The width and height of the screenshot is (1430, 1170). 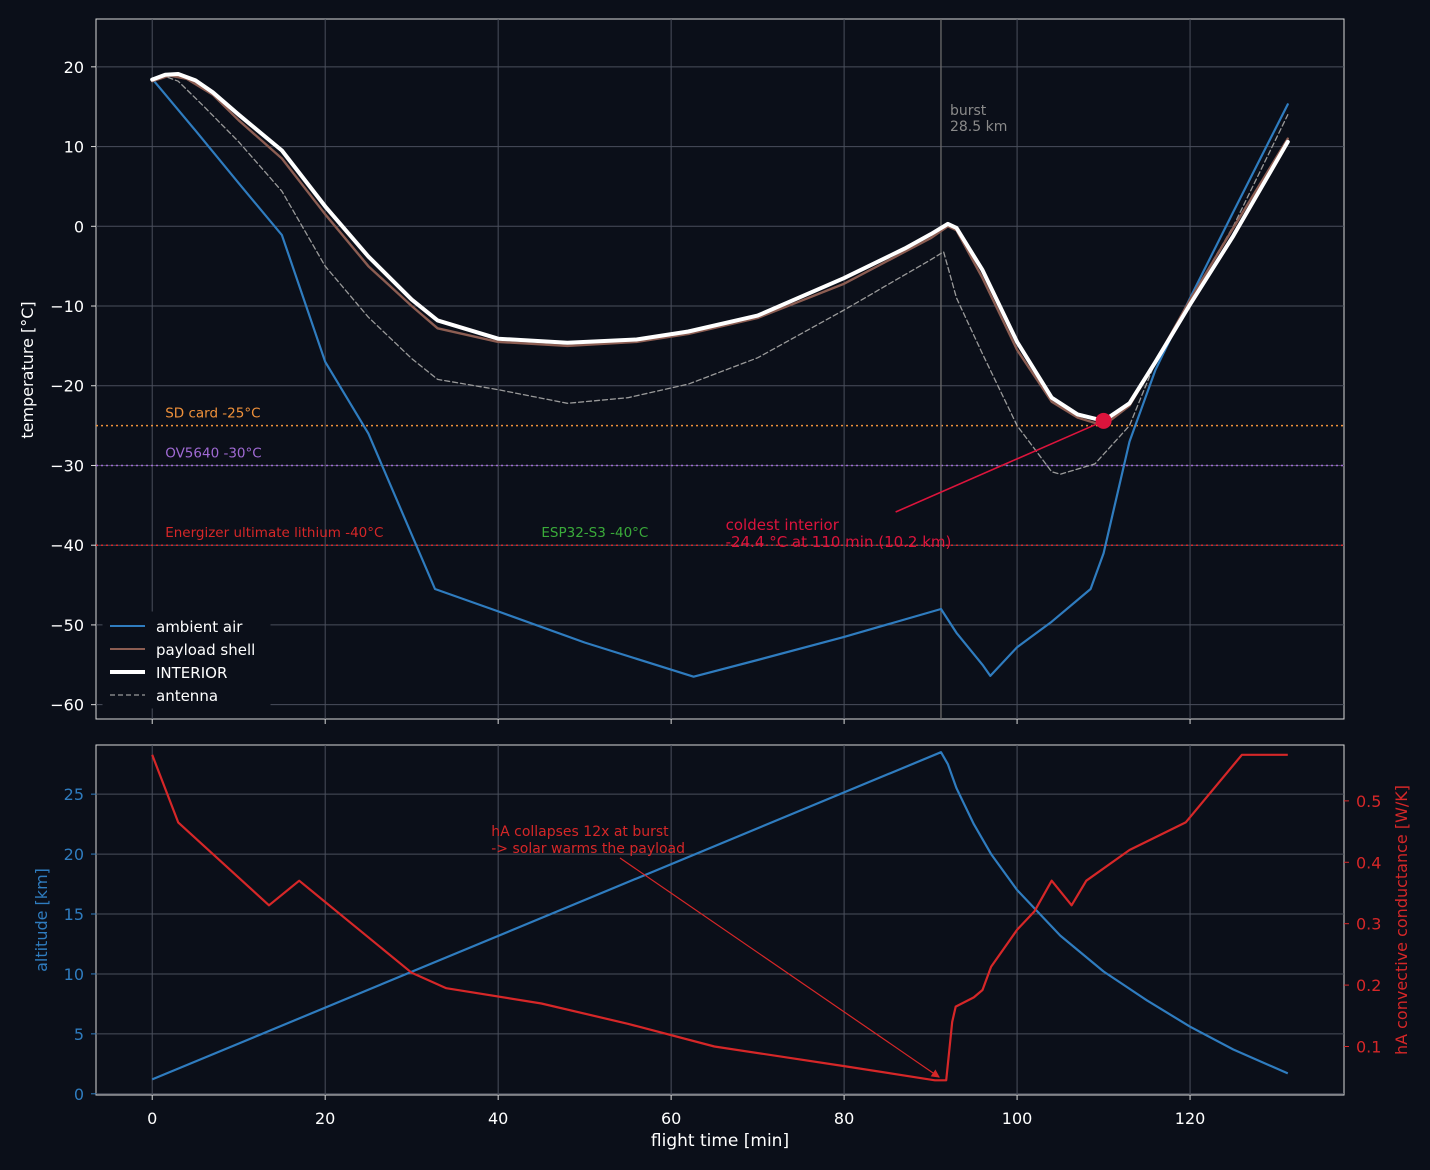 What do you see at coordinates (74, 854) in the screenshot?
I see `left-y-tick-label: 20` at bounding box center [74, 854].